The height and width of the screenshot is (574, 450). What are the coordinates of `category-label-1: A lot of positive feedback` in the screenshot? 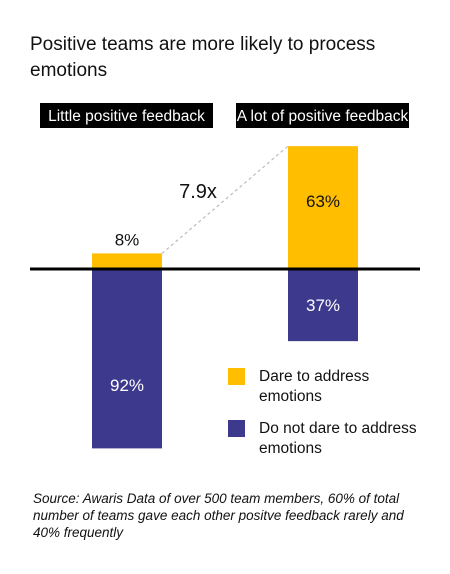 It's located at (323, 116).